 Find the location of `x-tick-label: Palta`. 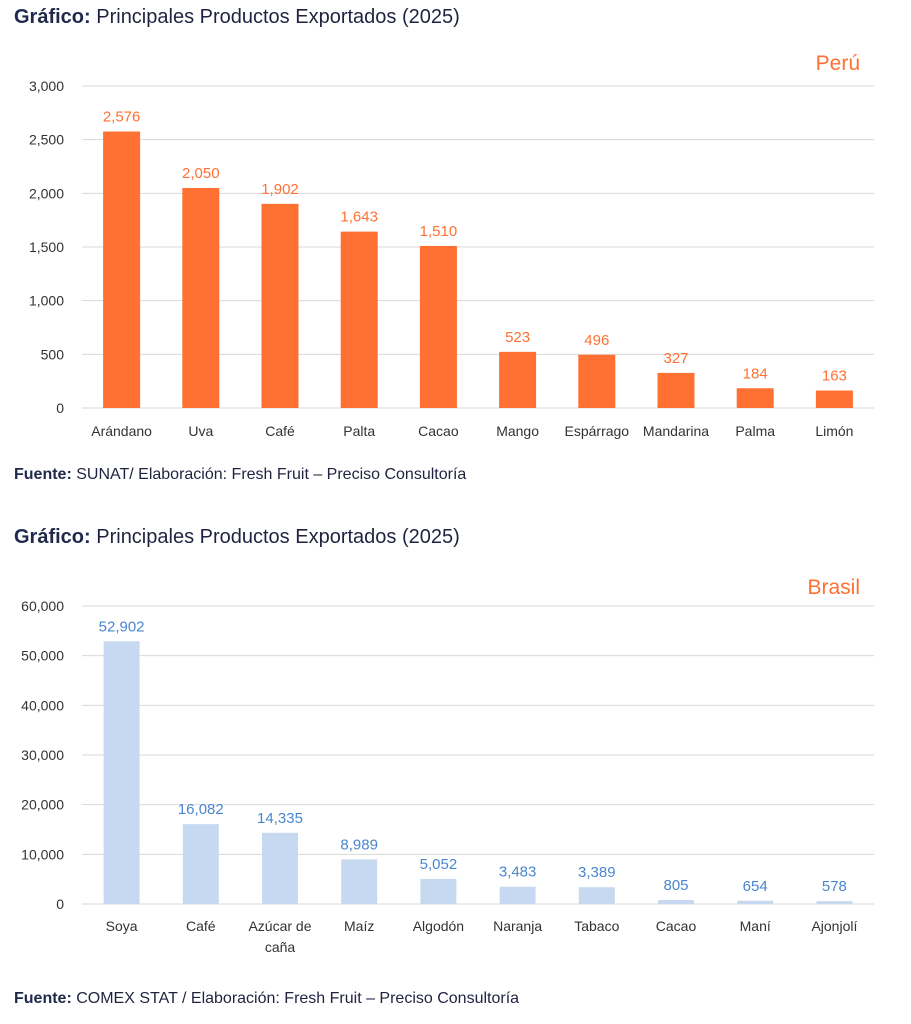

x-tick-label: Palta is located at coordinates (359, 431).